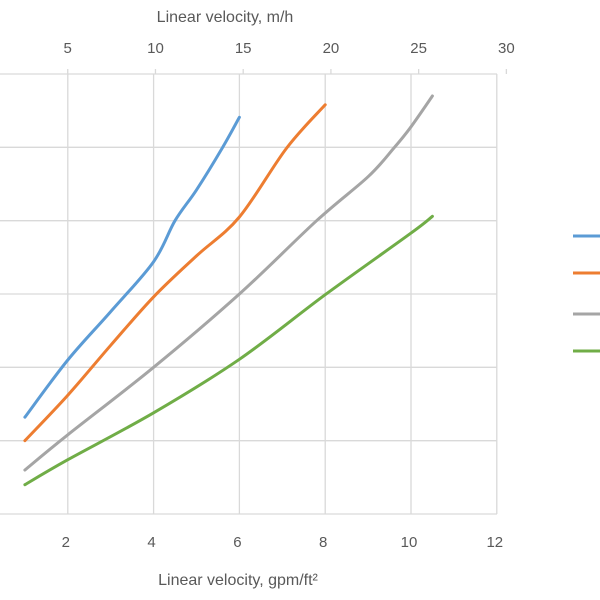  I want to click on top-axis-ticks: 5 10 15 20 25 30, so click(289, 57).